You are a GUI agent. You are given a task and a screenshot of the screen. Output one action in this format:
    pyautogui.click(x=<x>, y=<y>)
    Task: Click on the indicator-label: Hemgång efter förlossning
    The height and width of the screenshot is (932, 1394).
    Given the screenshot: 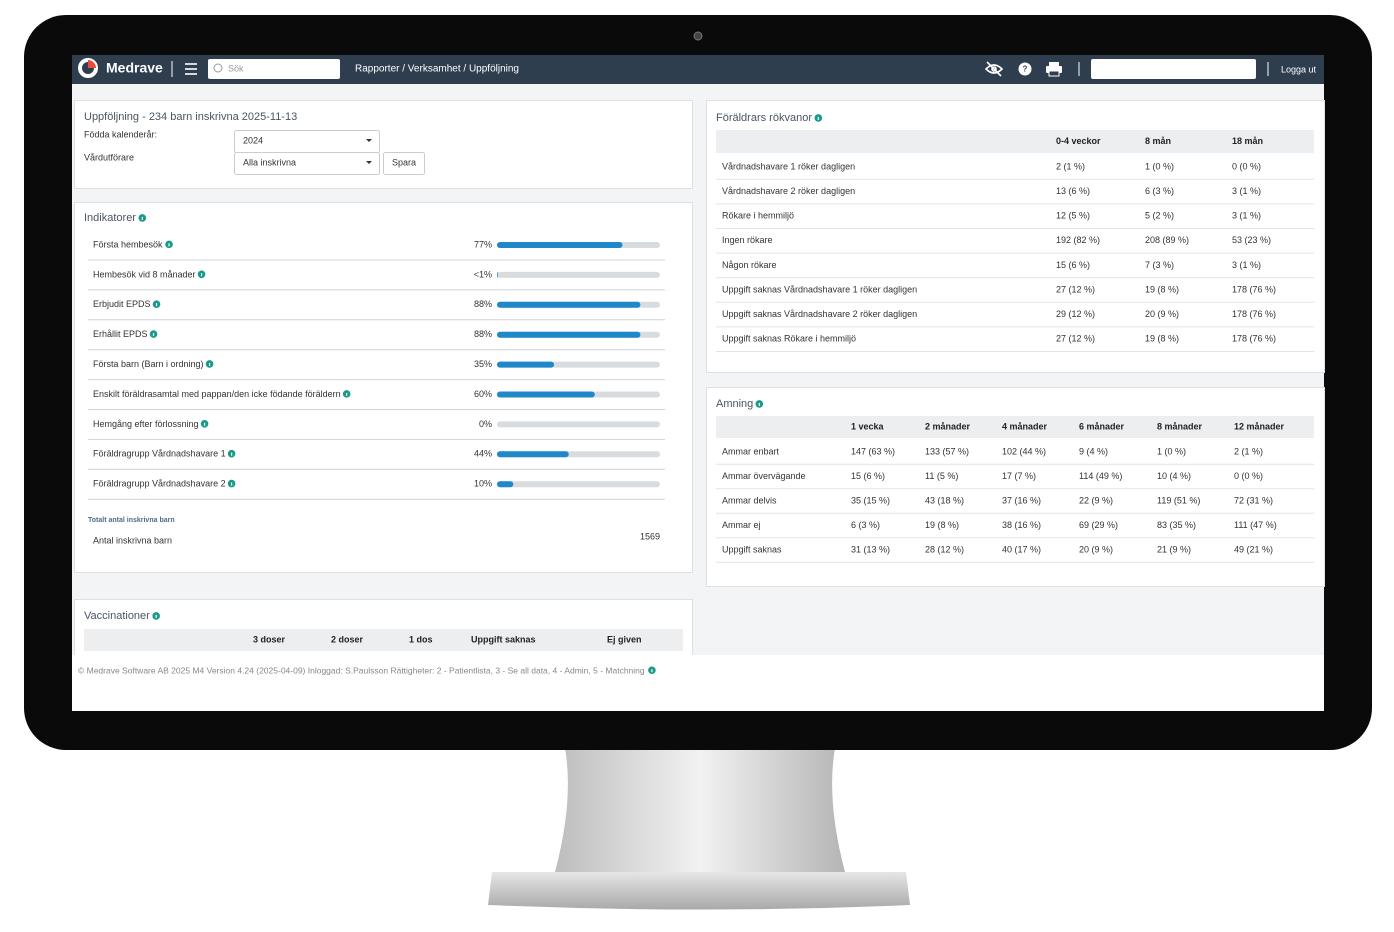 What is the action you would take?
    pyautogui.click(x=146, y=424)
    